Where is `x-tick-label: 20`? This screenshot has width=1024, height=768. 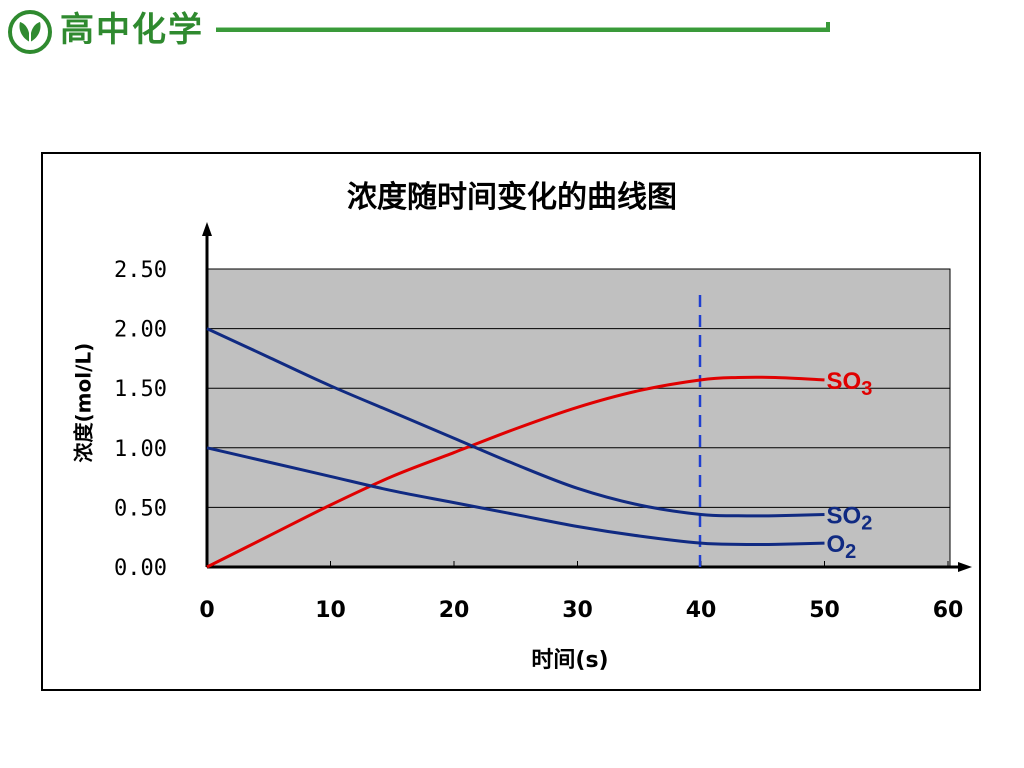
x-tick-label: 20 is located at coordinates (454, 610).